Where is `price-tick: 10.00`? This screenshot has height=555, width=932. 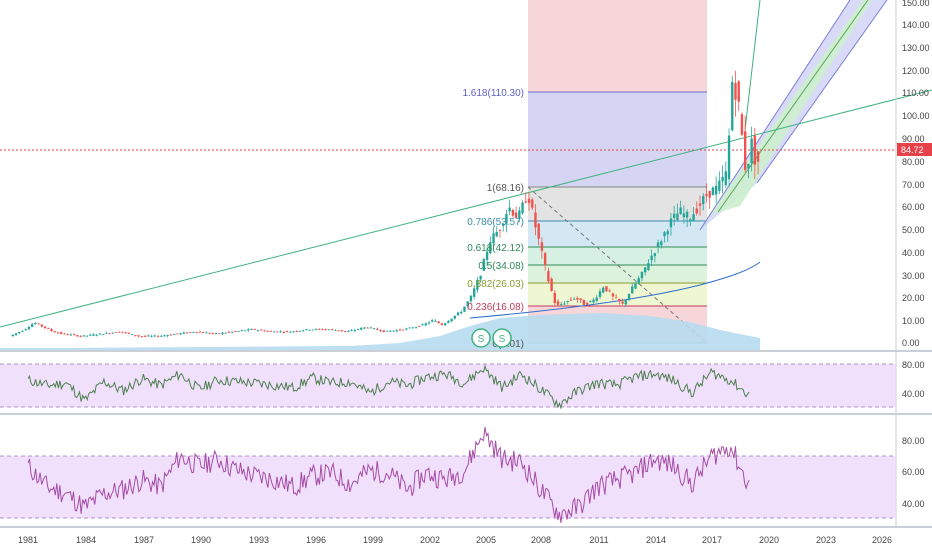 price-tick: 10.00 is located at coordinates (913, 321).